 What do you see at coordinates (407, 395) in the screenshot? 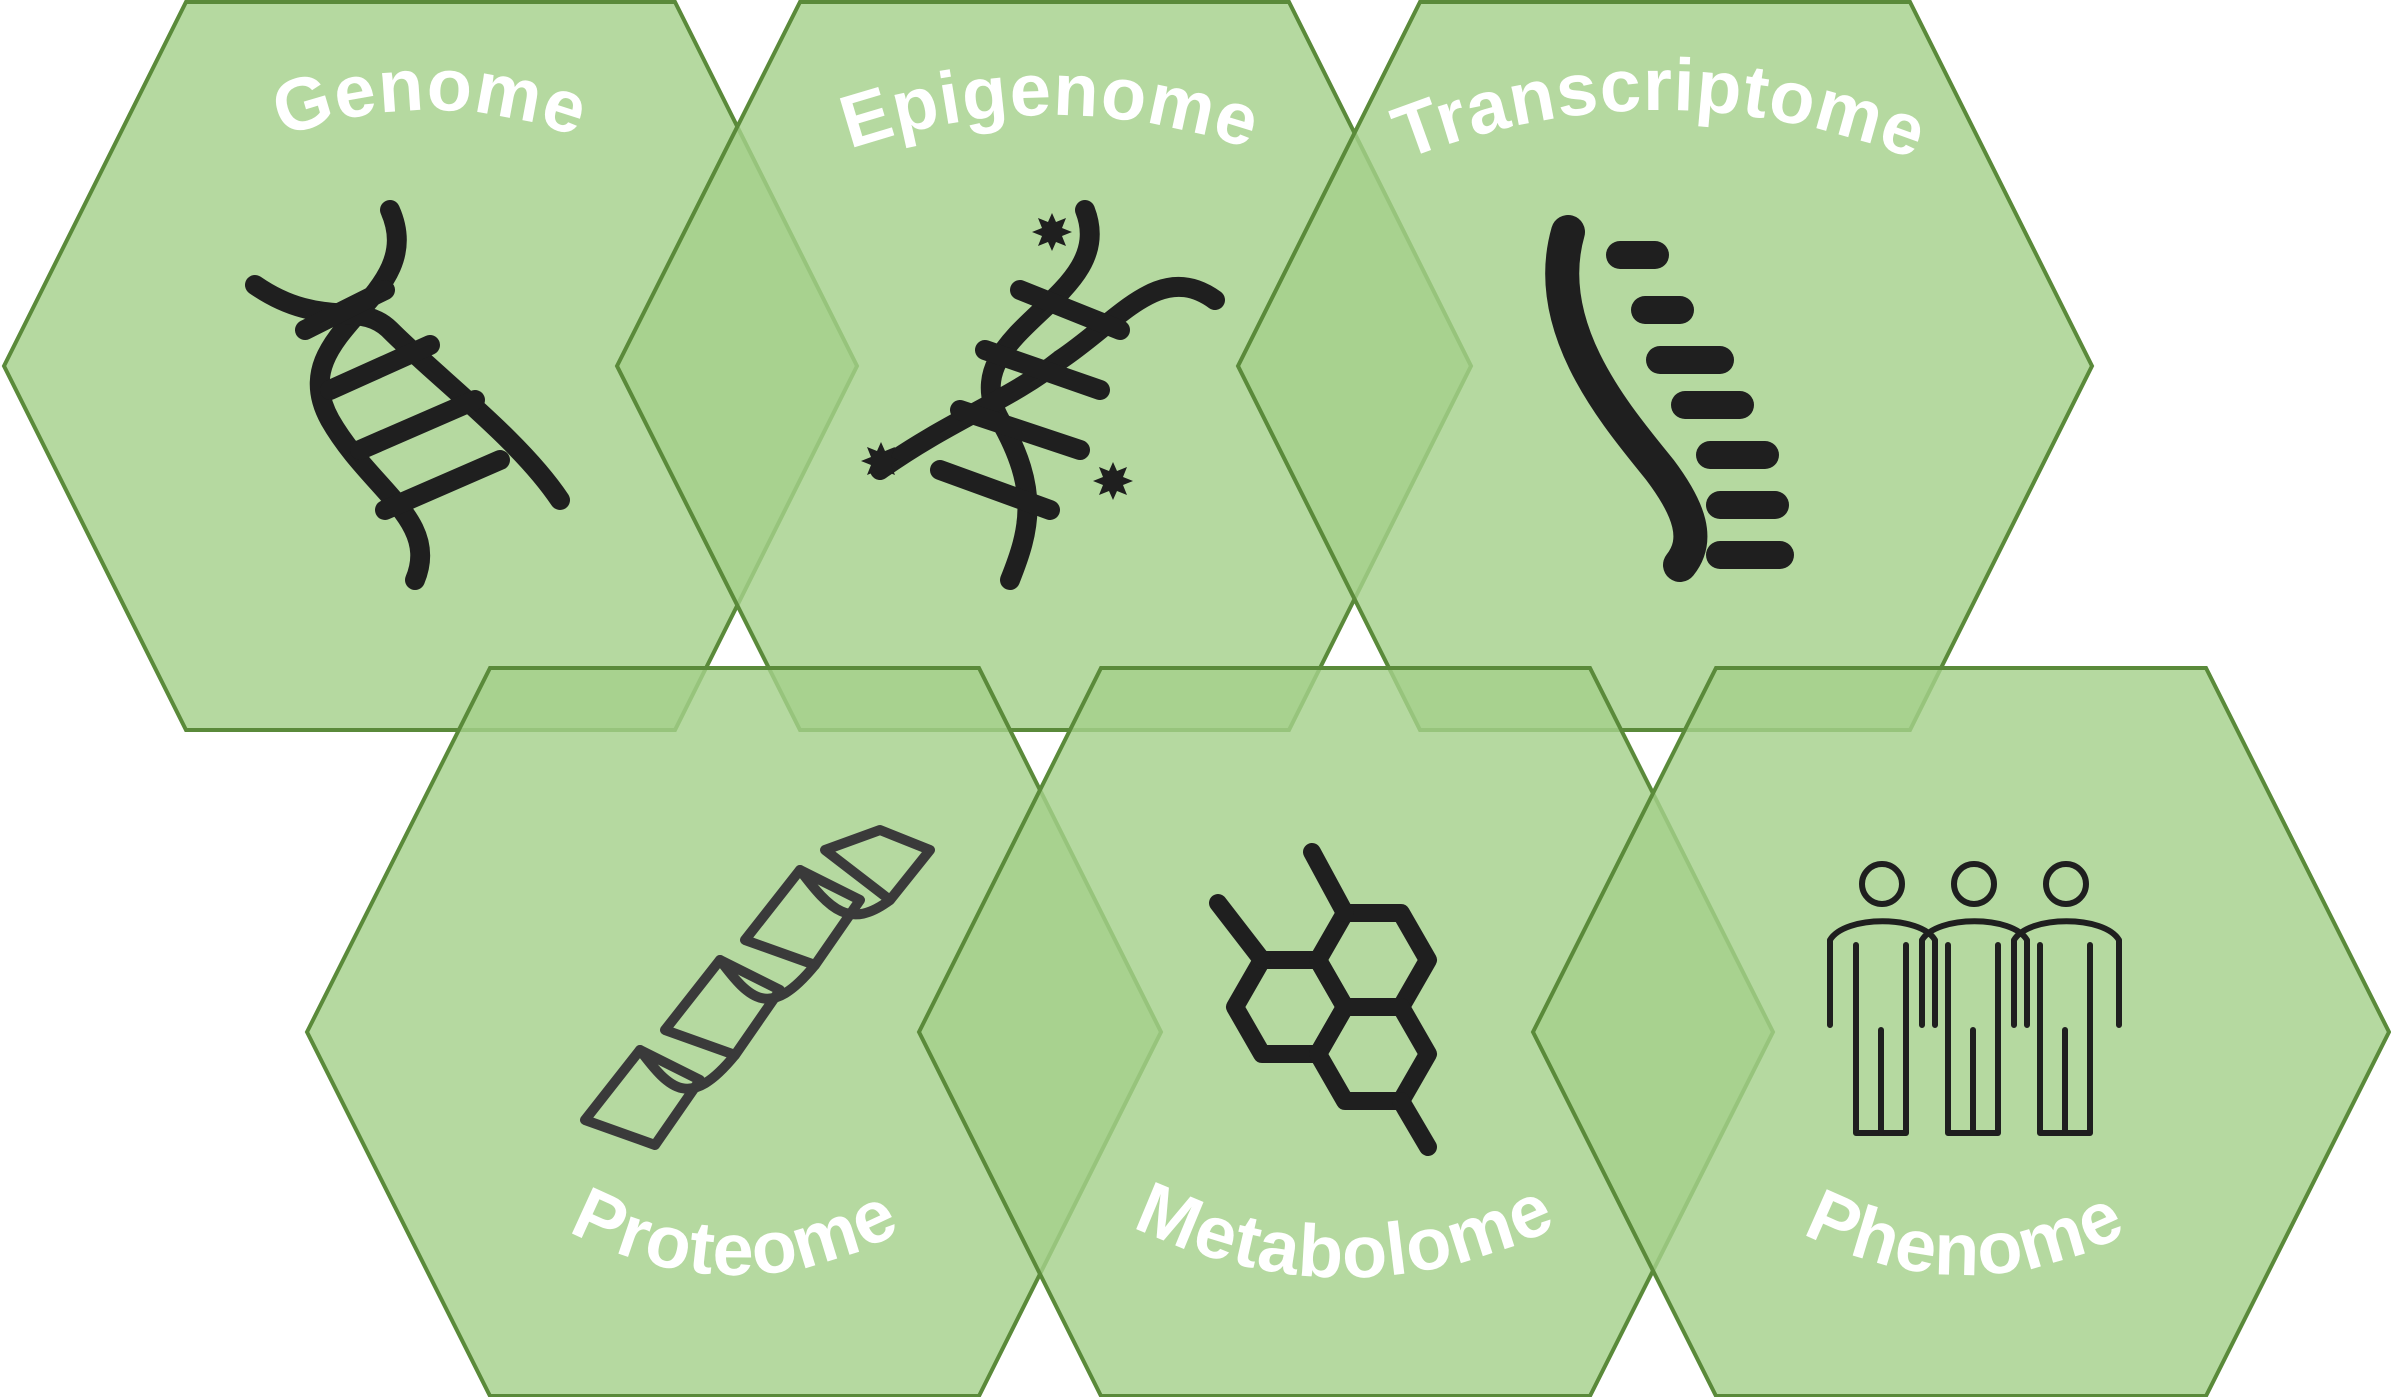
I see `dna-double-helix-icon` at bounding box center [407, 395].